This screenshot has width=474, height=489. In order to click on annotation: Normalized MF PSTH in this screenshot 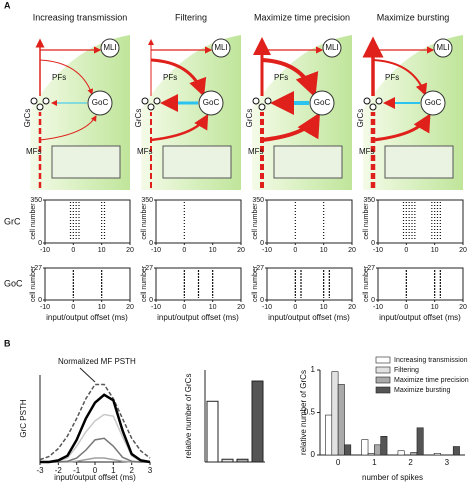, I will do `click(97, 361)`.